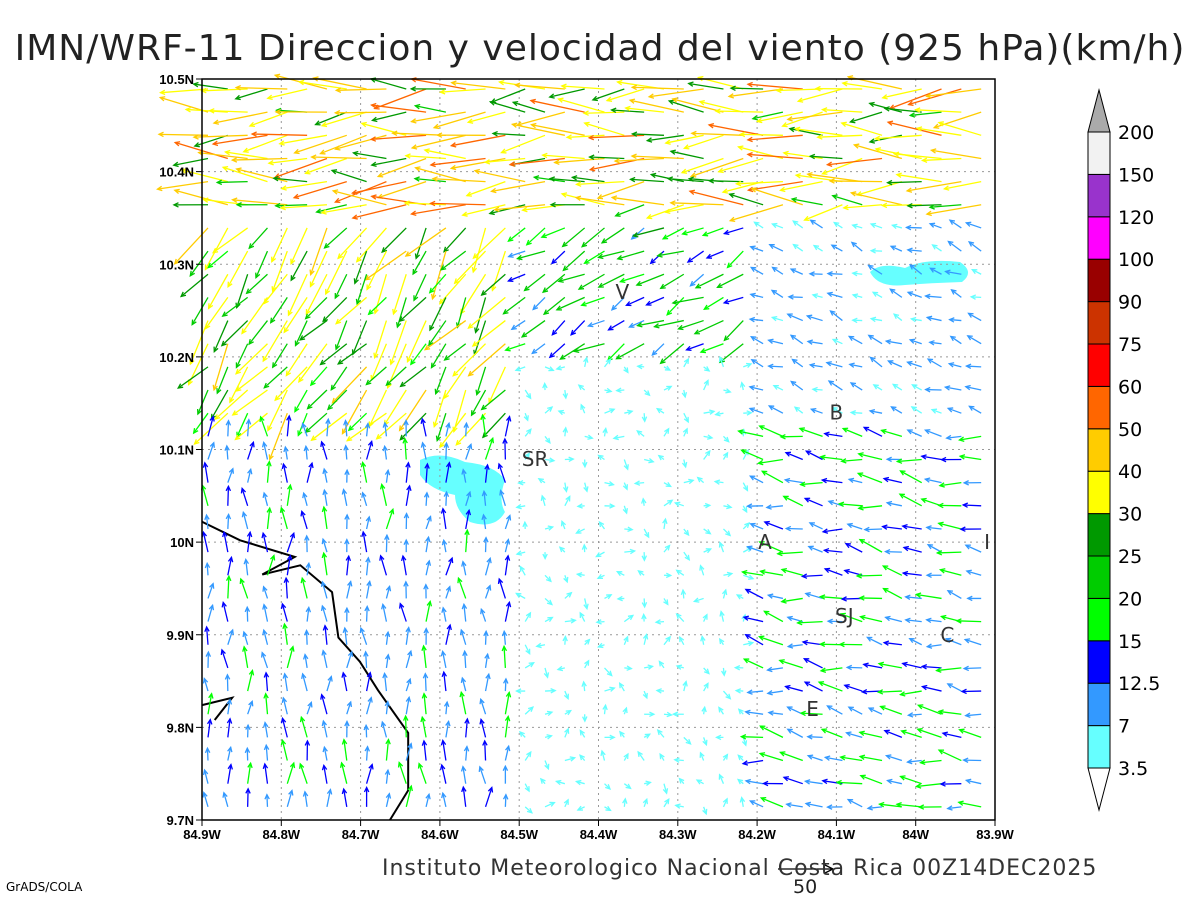 This screenshot has width=1200, height=900. I want to click on x-tick-label: 84.4W, so click(599, 834).